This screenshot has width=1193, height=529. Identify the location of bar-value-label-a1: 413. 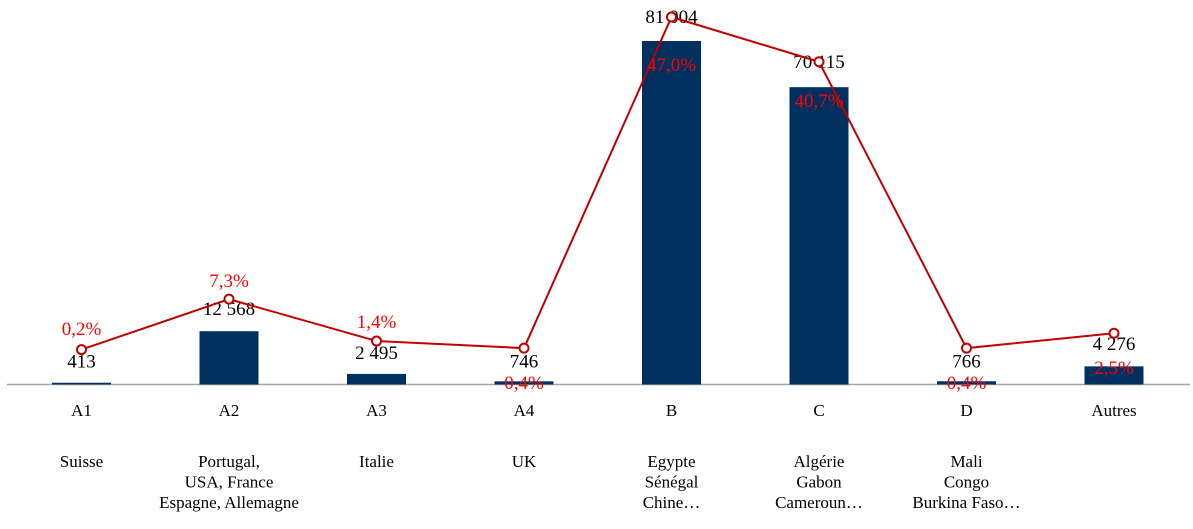
(81, 362).